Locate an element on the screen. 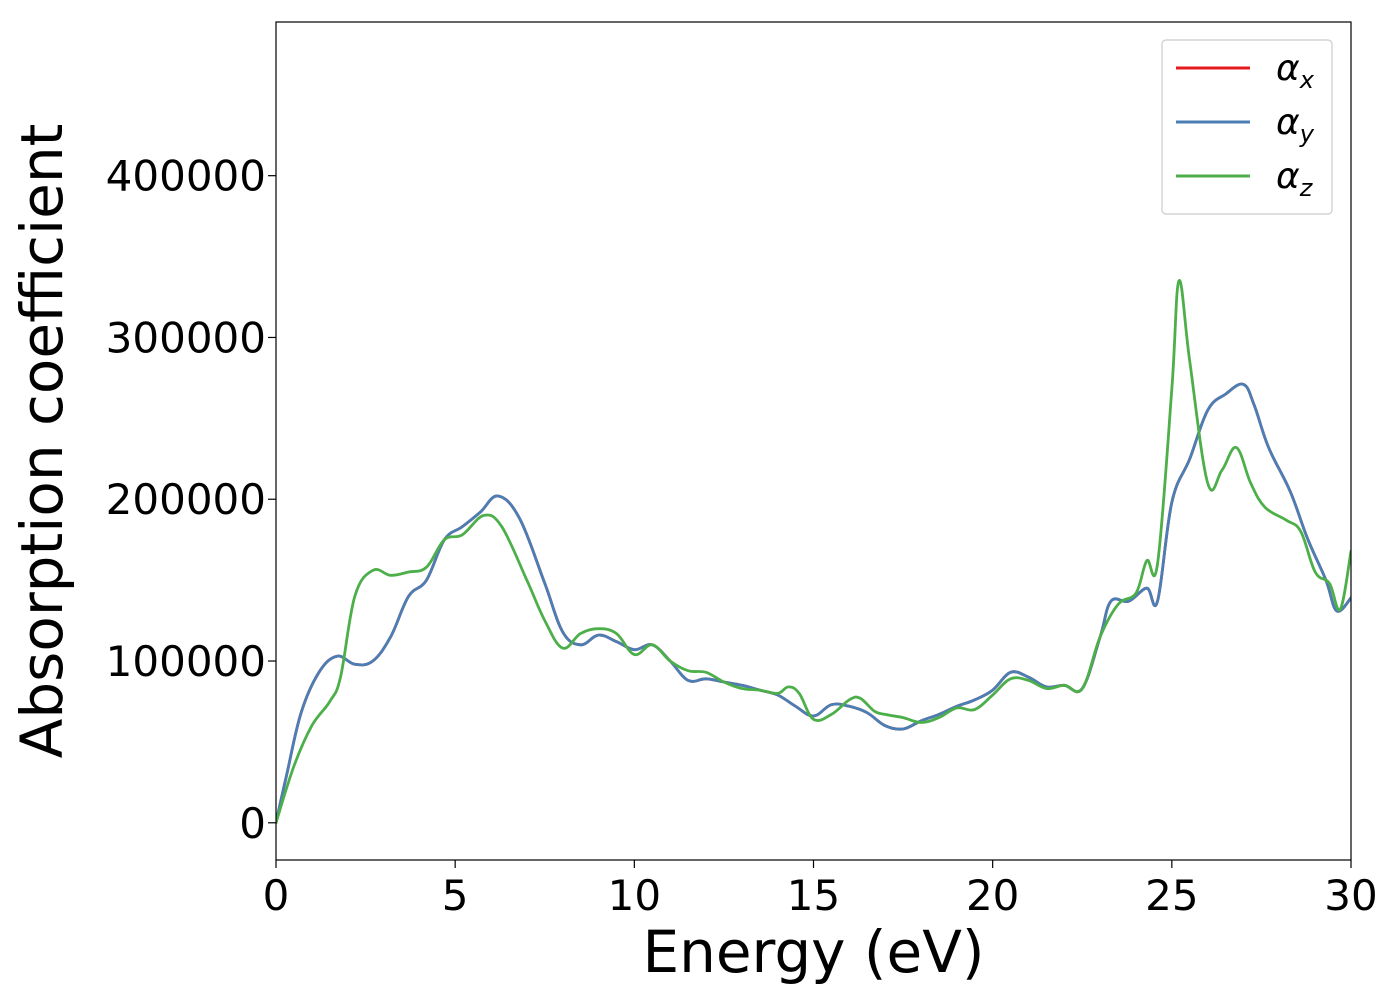  x-tick-label: 15 is located at coordinates (813, 895).